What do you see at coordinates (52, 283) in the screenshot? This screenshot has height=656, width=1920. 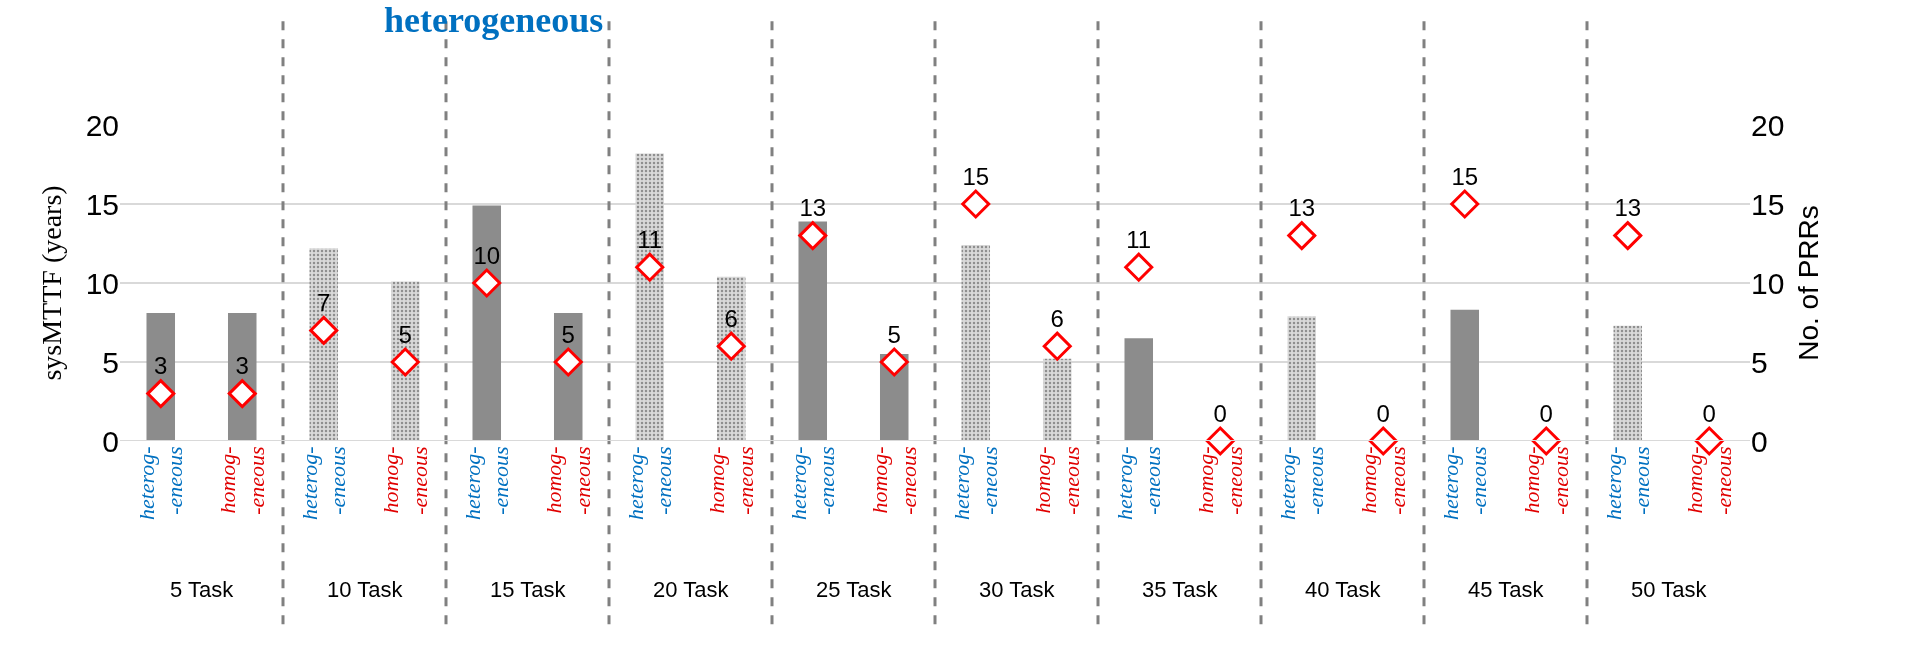 I see `y-axis-title: sysMTTF (years)` at bounding box center [52, 283].